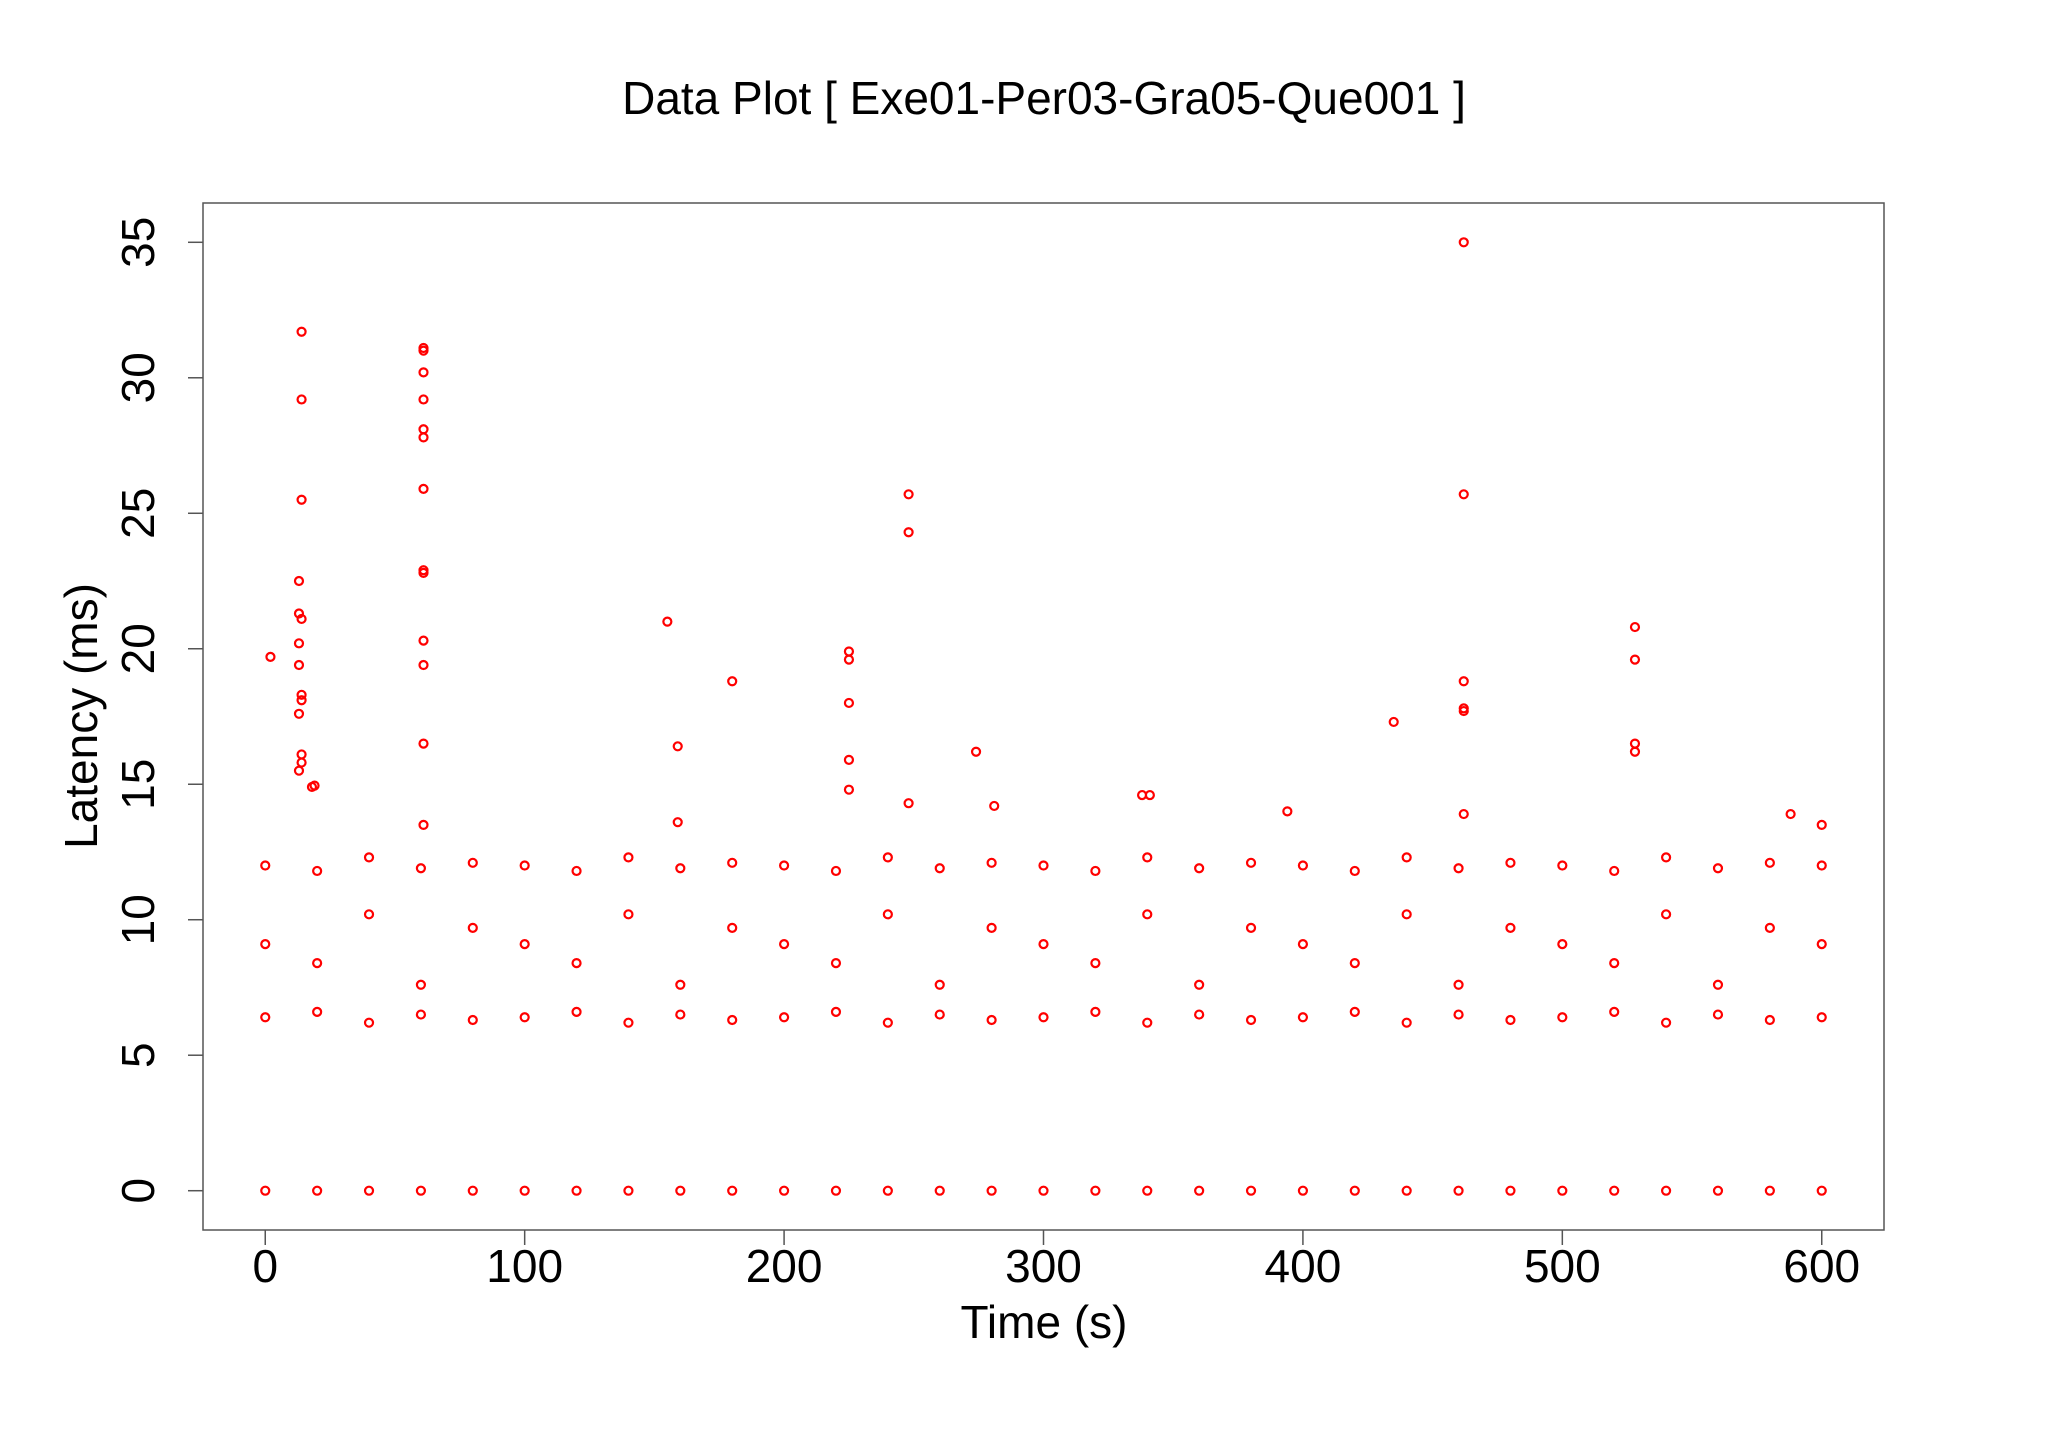  What do you see at coordinates (265, 1266) in the screenshot?
I see `x-tick-label: 0` at bounding box center [265, 1266].